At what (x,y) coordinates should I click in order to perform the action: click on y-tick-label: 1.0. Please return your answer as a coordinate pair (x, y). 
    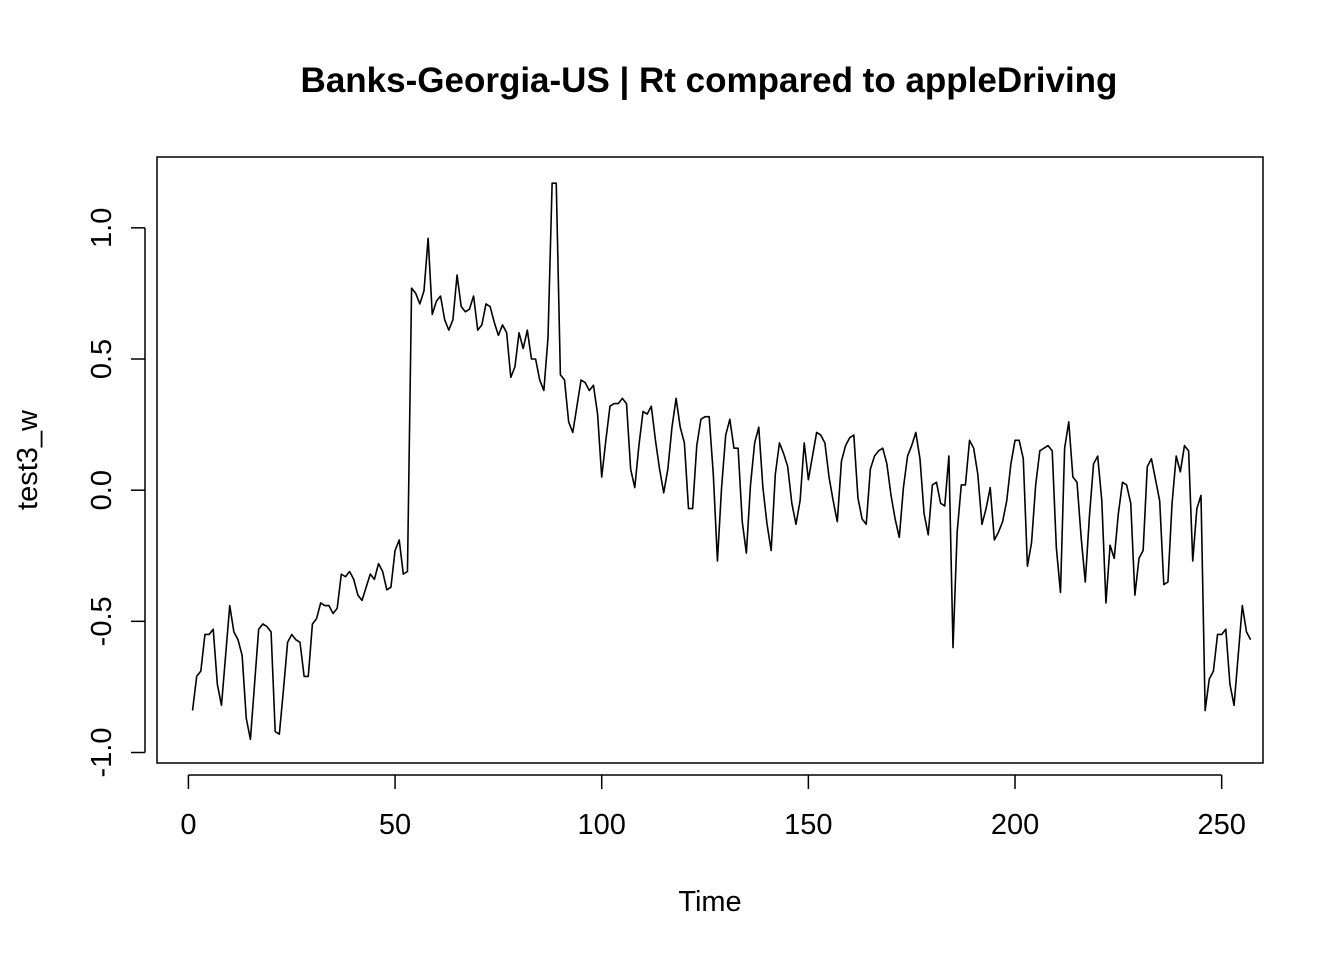
    Looking at the image, I should click on (102, 228).